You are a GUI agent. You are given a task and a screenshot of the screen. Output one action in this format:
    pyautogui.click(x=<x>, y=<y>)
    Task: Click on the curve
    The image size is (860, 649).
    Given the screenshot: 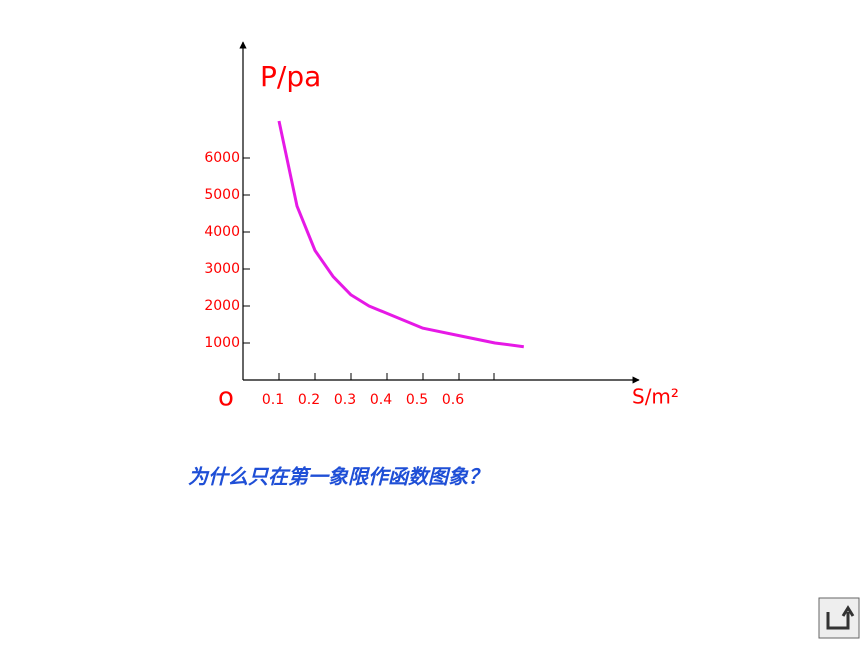 What is the action you would take?
    pyautogui.click(x=400, y=234)
    